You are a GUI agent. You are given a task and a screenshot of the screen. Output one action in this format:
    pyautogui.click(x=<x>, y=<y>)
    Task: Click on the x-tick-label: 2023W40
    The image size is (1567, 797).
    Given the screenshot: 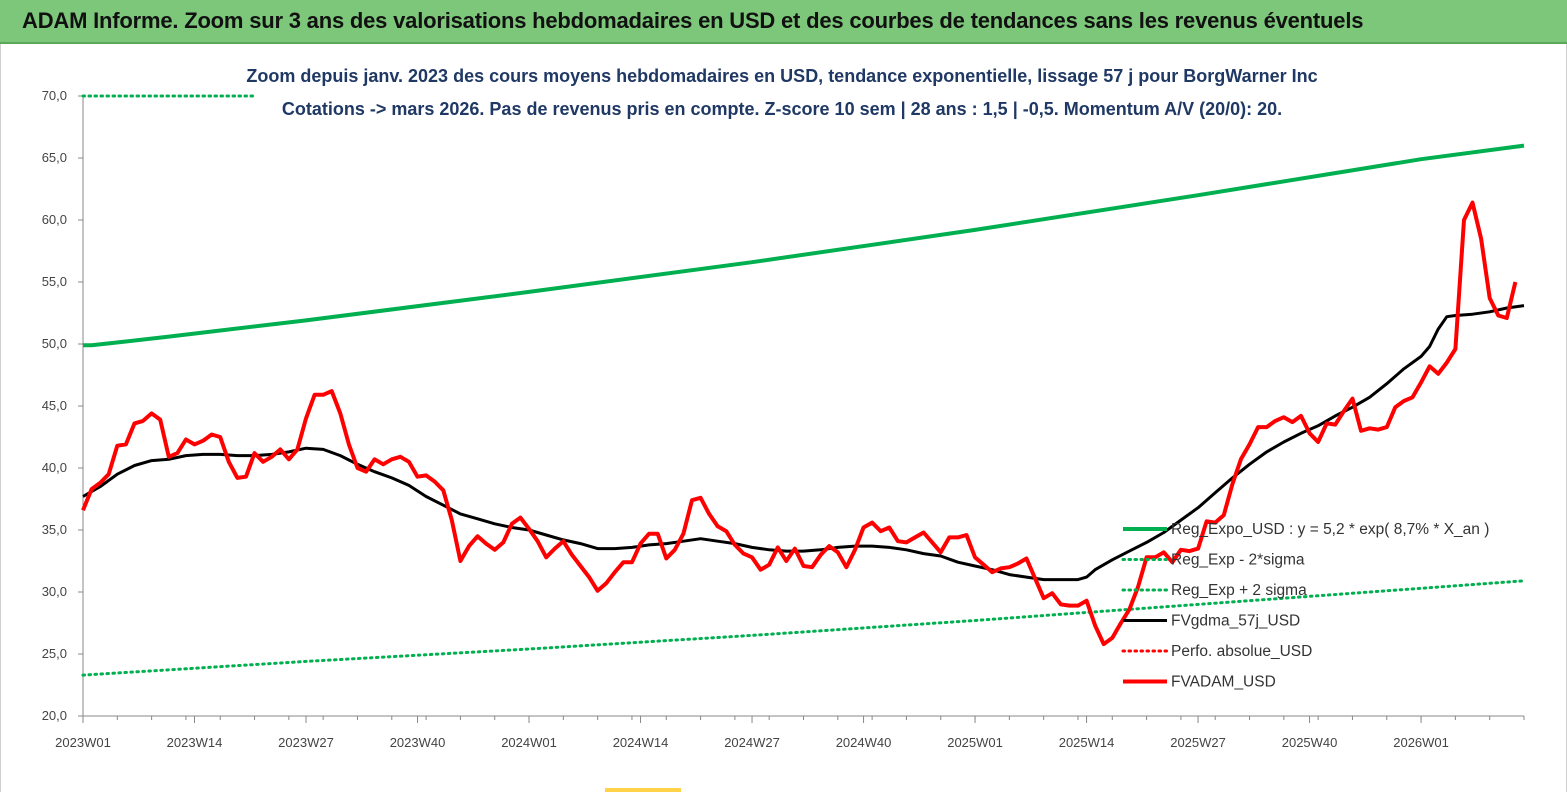 What is the action you would take?
    pyautogui.click(x=418, y=742)
    